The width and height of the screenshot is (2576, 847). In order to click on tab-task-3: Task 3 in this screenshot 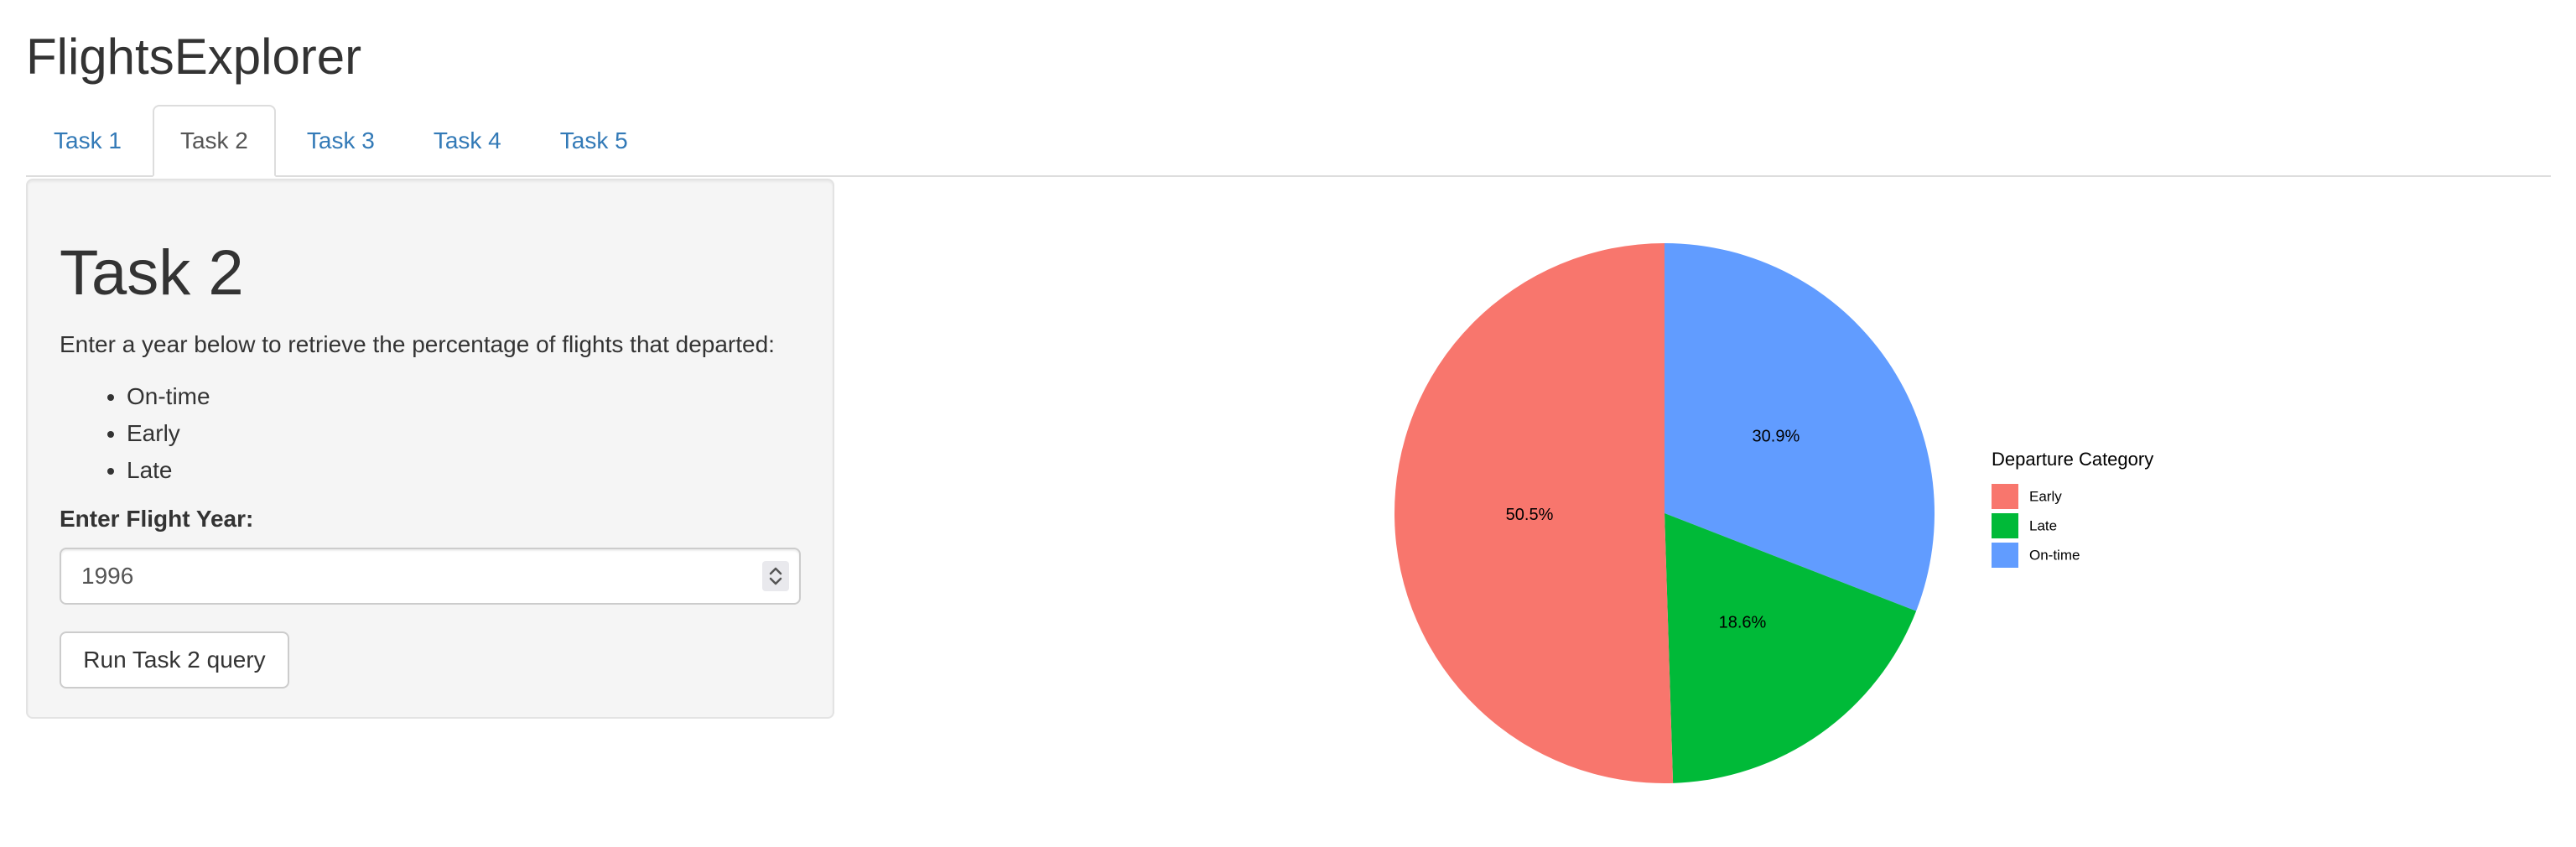, I will do `click(340, 140)`.